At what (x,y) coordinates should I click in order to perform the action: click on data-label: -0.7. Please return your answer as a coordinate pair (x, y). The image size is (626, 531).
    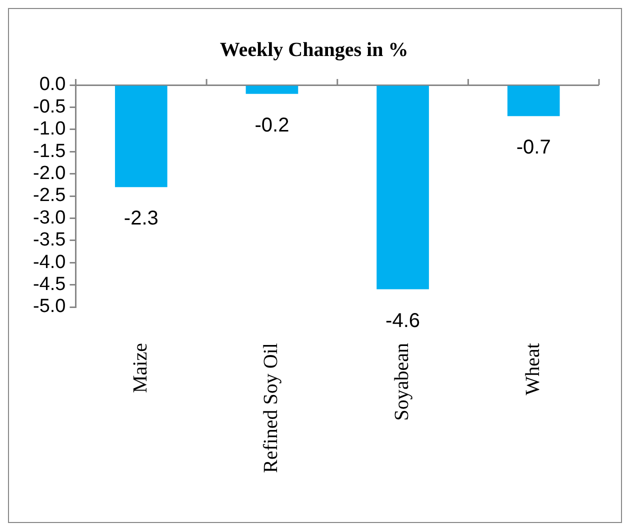
    Looking at the image, I should click on (533, 147).